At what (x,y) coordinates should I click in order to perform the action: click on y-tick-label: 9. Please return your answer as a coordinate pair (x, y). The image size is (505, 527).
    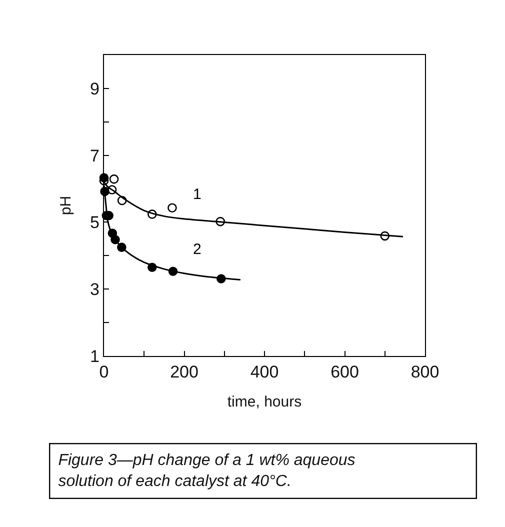
    Looking at the image, I should click on (95, 88).